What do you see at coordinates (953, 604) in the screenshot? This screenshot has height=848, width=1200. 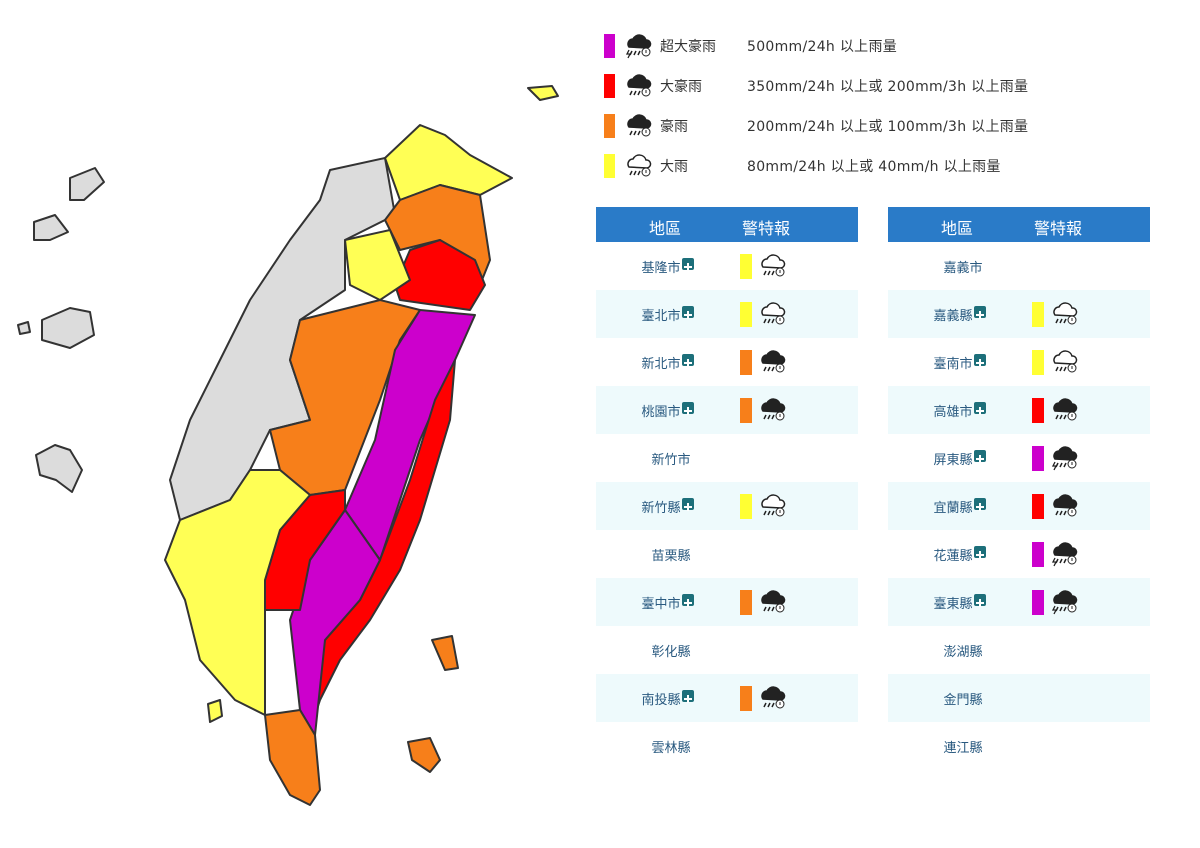 I see `region-name: 臺東縣` at bounding box center [953, 604].